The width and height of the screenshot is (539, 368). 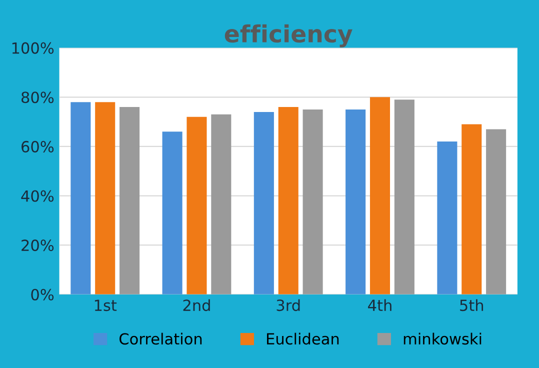 What do you see at coordinates (105, 306) in the screenshot?
I see `x-tick-label: 1st` at bounding box center [105, 306].